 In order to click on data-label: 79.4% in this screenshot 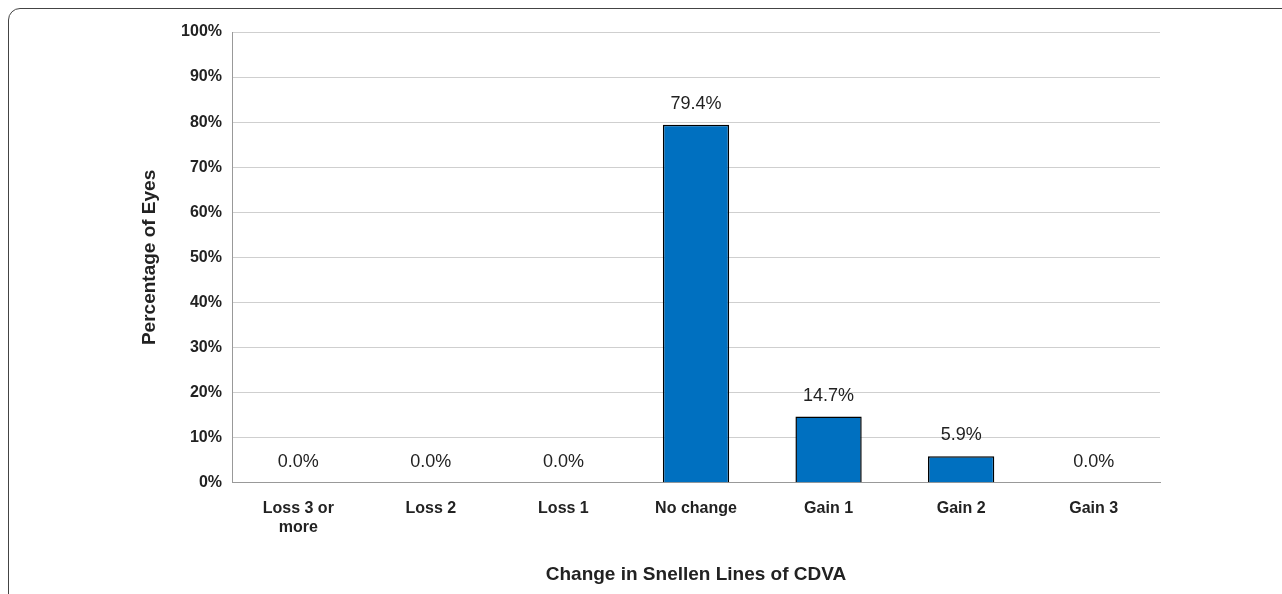, I will do `click(696, 102)`.